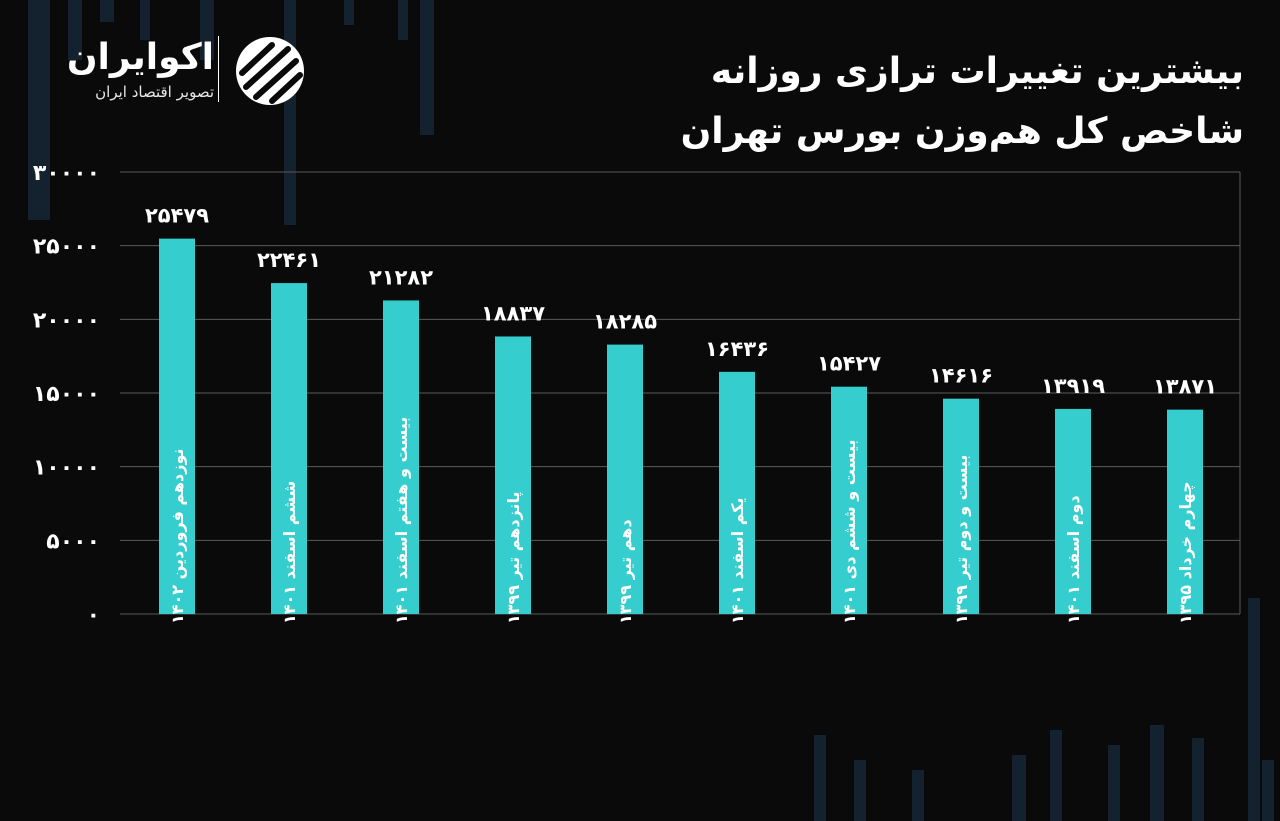 This screenshot has width=1280, height=821. I want to click on y-tick-label: ۱۰۰۰۰, so click(66, 468).